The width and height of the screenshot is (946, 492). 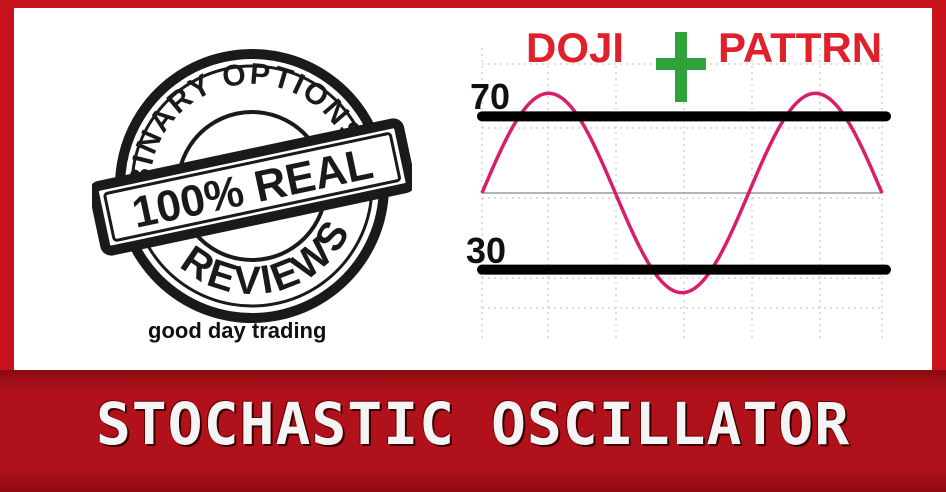 I want to click on level-70-label: 70, so click(x=490, y=96).